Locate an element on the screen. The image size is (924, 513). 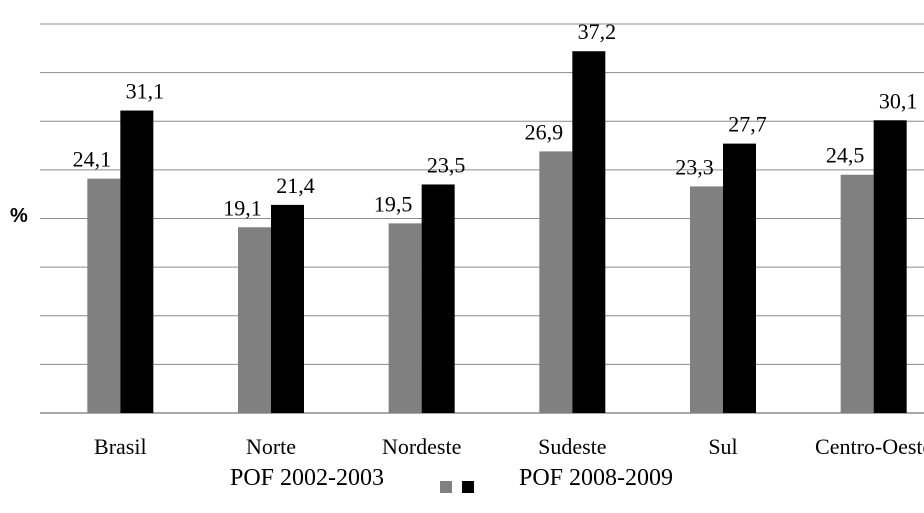
legend: POF 2002-2003 POF 2008-2009 is located at coordinates (462, 485).